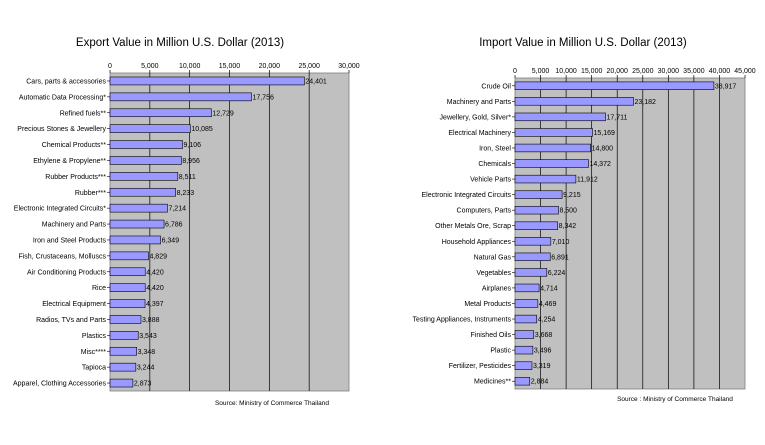 The image size is (765, 445). What do you see at coordinates (270, 66) in the screenshot?
I see `tick-label: 20,000` at bounding box center [270, 66].